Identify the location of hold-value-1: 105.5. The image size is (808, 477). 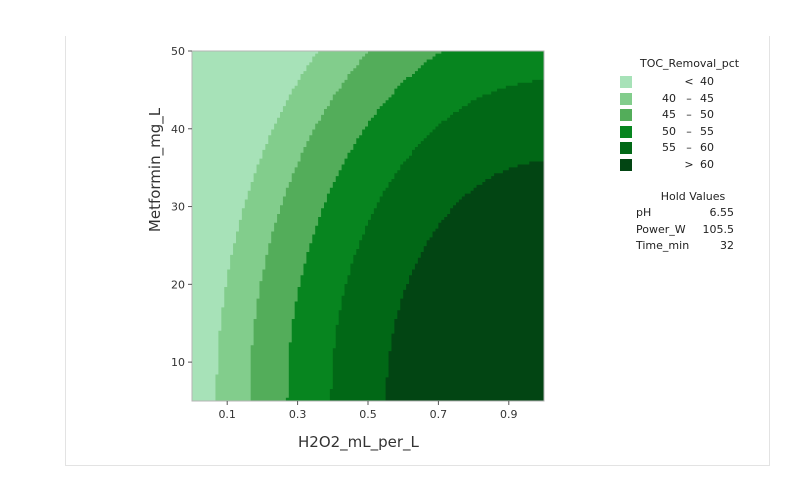
(718, 229).